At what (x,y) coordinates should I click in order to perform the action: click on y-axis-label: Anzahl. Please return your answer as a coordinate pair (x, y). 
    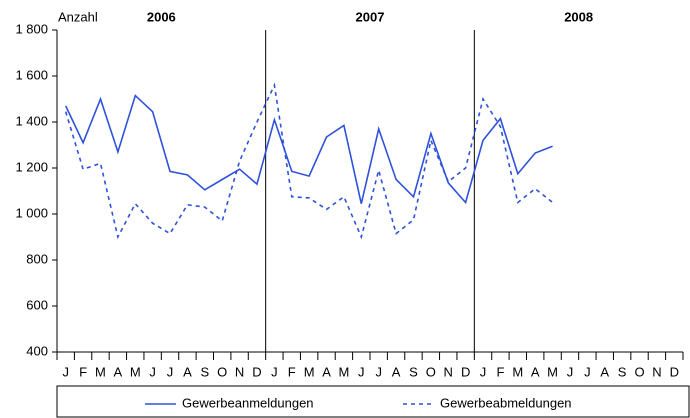
    Looking at the image, I should click on (78, 16).